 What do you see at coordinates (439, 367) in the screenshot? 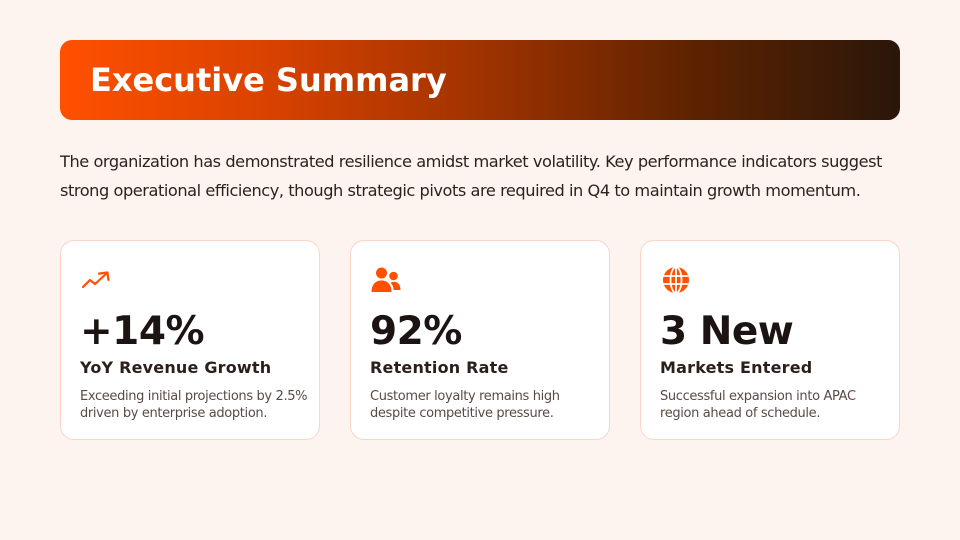
I see `kpi-label: Retention Rate` at bounding box center [439, 367].